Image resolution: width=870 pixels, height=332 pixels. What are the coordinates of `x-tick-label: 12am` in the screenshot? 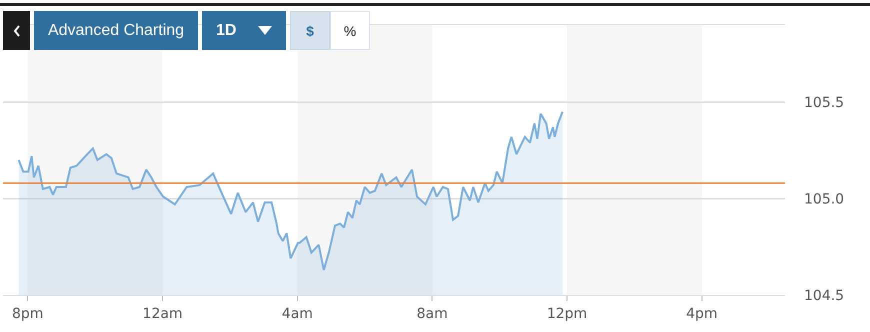 It's located at (162, 314).